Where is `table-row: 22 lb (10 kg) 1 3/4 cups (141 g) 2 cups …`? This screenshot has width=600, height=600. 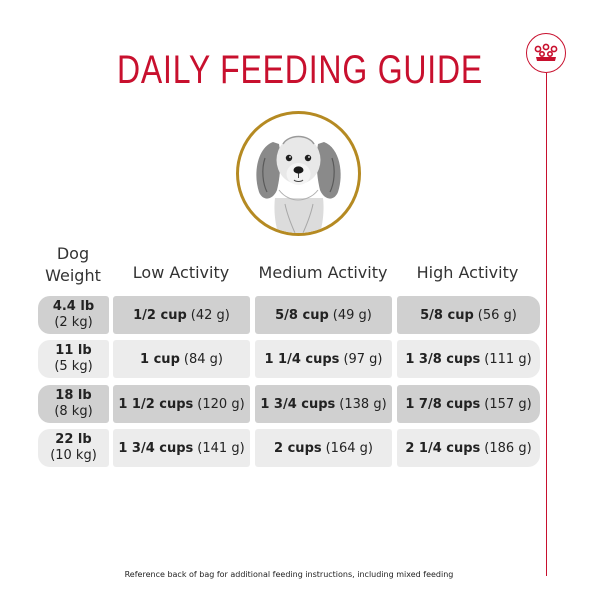
table-row: 22 lb (10 kg) 1 3/4 cups (141 g) 2 cups … is located at coordinates (289, 448).